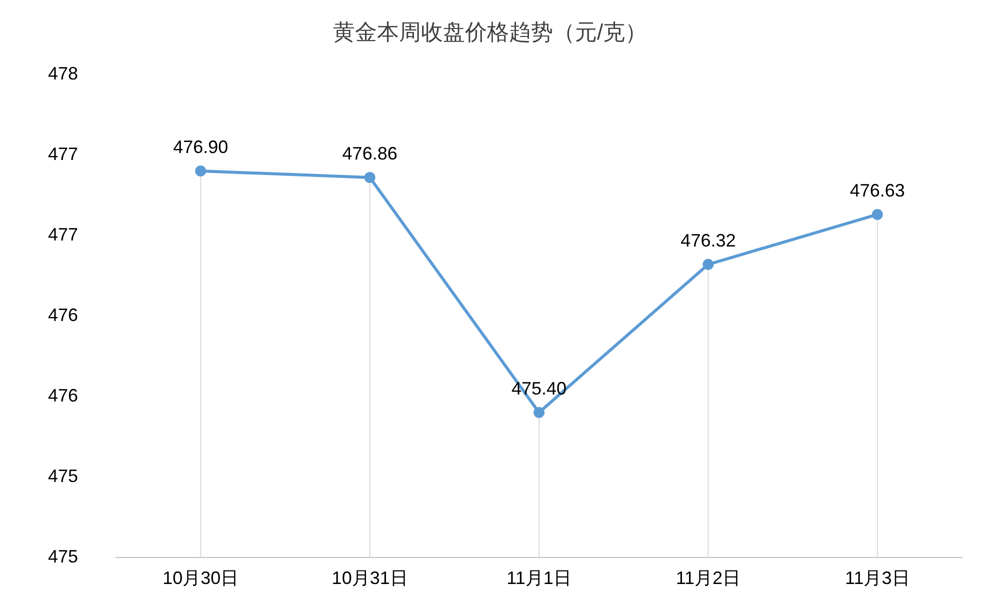  What do you see at coordinates (708, 578) in the screenshot?
I see `x-tick-label: 11月2日` at bounding box center [708, 578].